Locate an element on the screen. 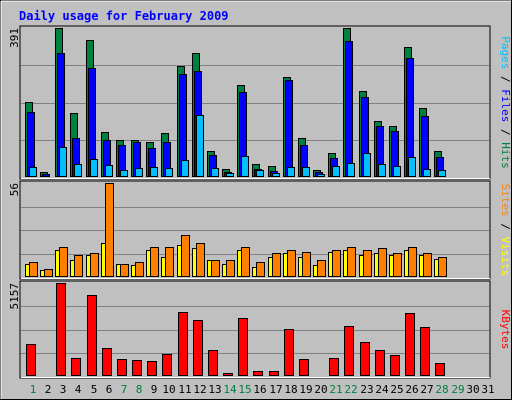  axis-label-hits-files-pages: Pages / Files / Hits is located at coordinates (505, 102).